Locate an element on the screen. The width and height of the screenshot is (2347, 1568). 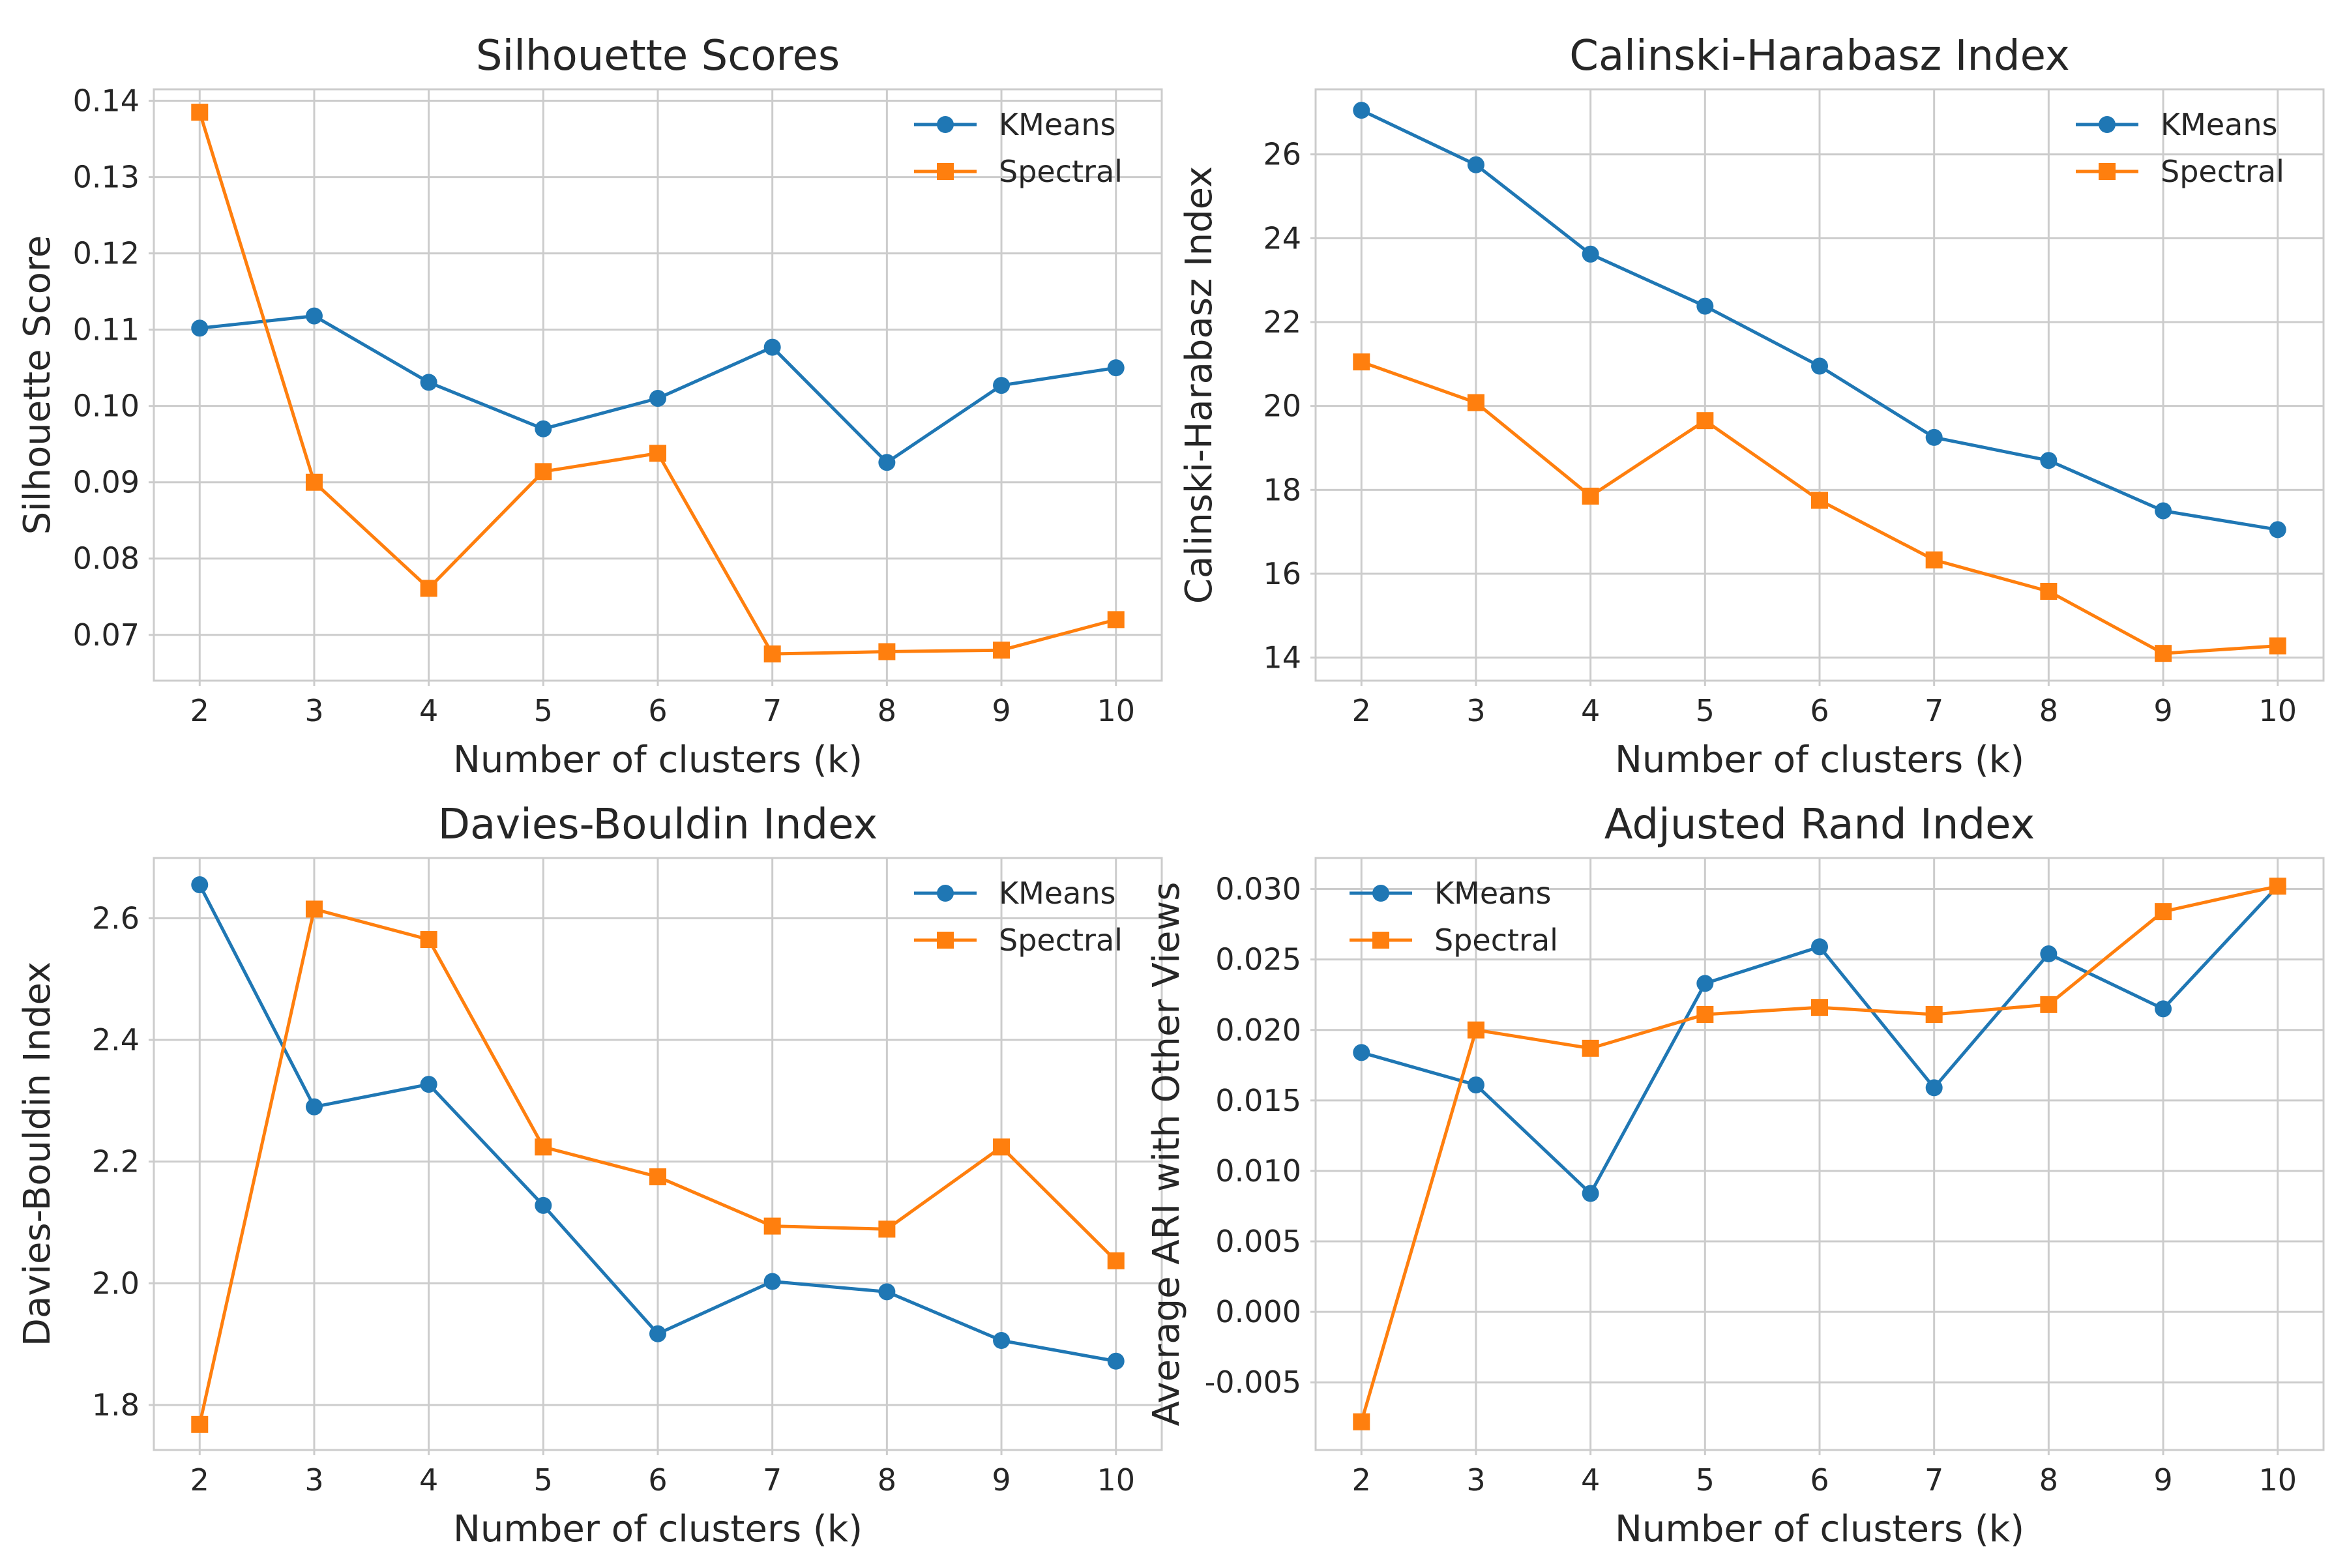
y-tick-label: 0.14 is located at coordinates (106, 101).